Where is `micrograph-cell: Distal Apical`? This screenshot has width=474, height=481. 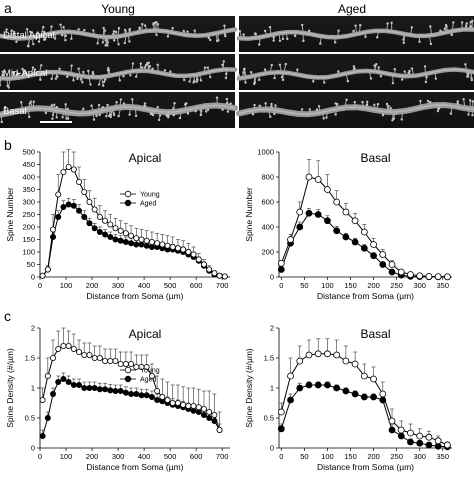 micrograph-cell: Distal Apical is located at coordinates (119, 34).